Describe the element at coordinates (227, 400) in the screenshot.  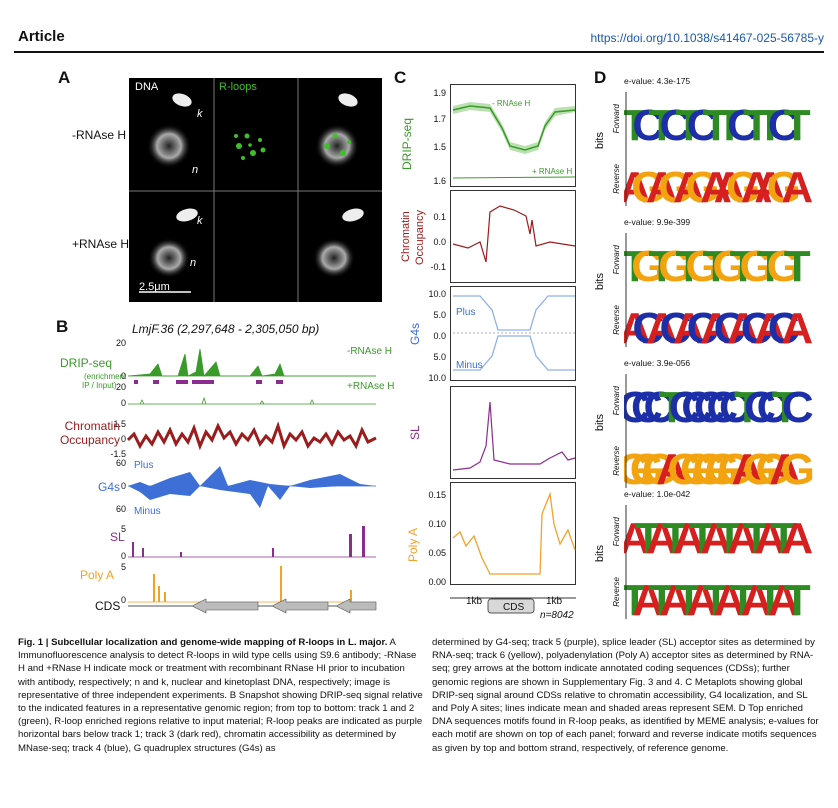
I see `drip-plus-track` at that location.